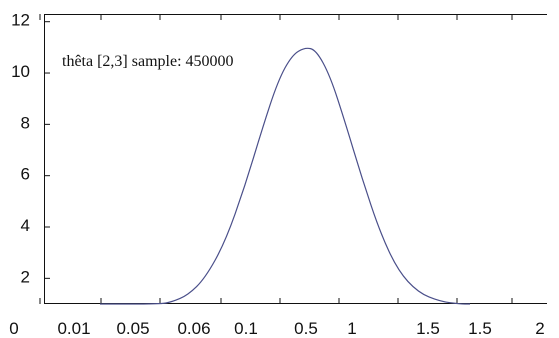  I want to click on x-tick-label: 0.01, so click(73, 328).